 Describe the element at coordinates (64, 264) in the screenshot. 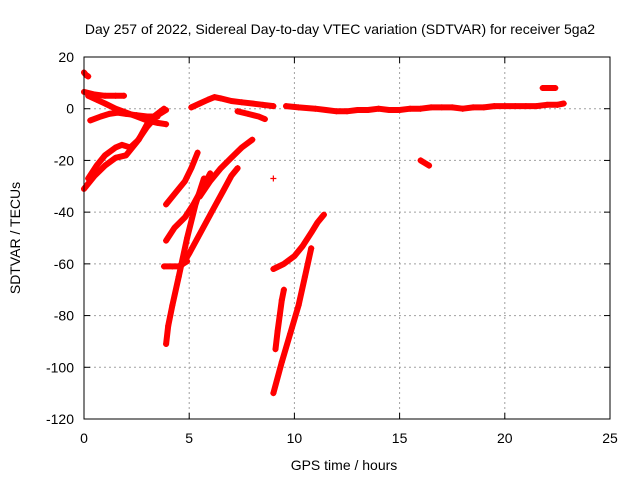

I see `y-tick-label: -60` at that location.